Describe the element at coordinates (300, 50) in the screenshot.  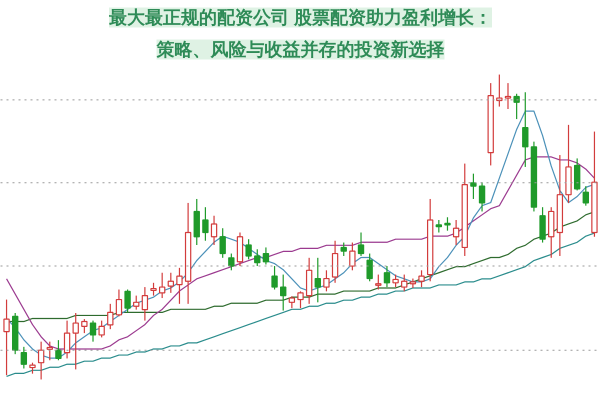
I see `chart-subtitle: 策略、风险与收益并存的投资新选择` at that location.